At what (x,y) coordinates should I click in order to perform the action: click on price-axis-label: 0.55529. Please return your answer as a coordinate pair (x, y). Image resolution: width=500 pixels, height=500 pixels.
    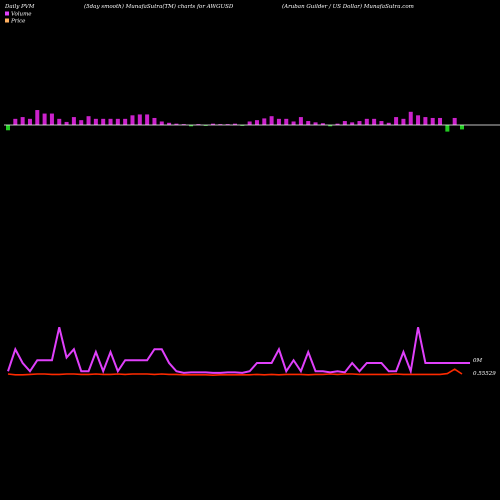
    Looking at the image, I should click on (484, 374).